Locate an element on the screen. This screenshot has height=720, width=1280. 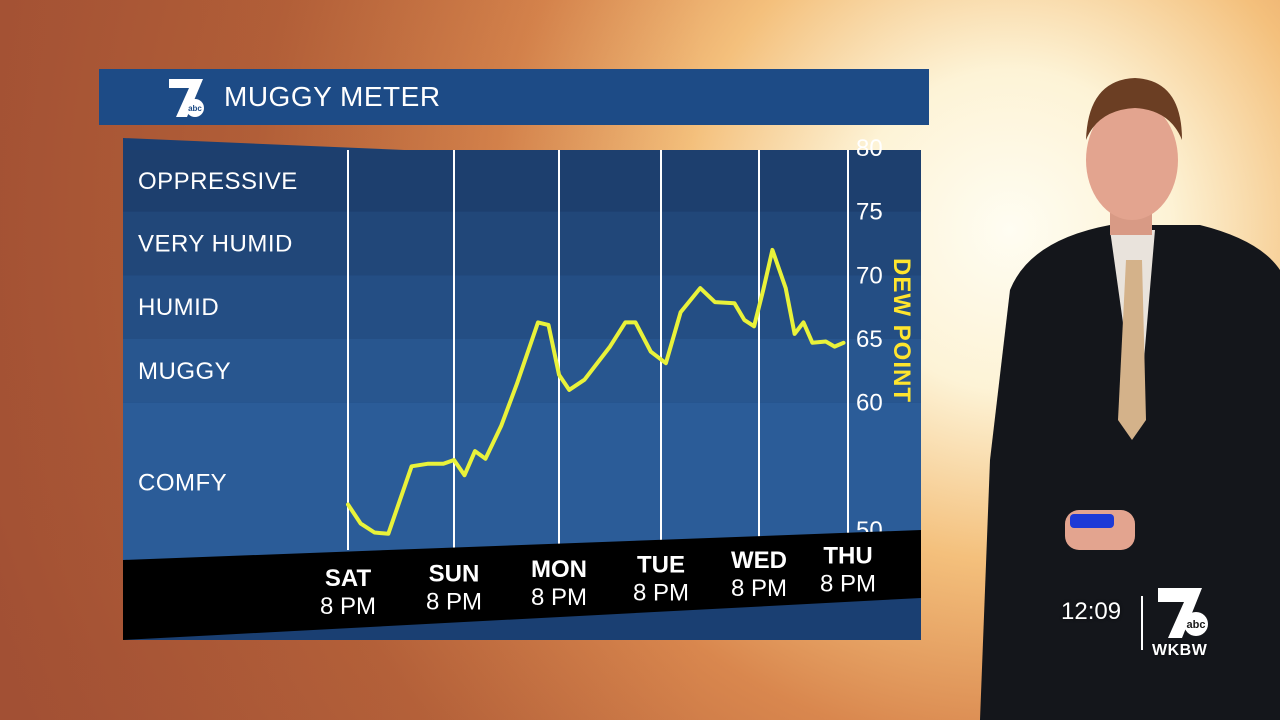
channel-7-logo-icon: abc is located at coordinates (186, 98).